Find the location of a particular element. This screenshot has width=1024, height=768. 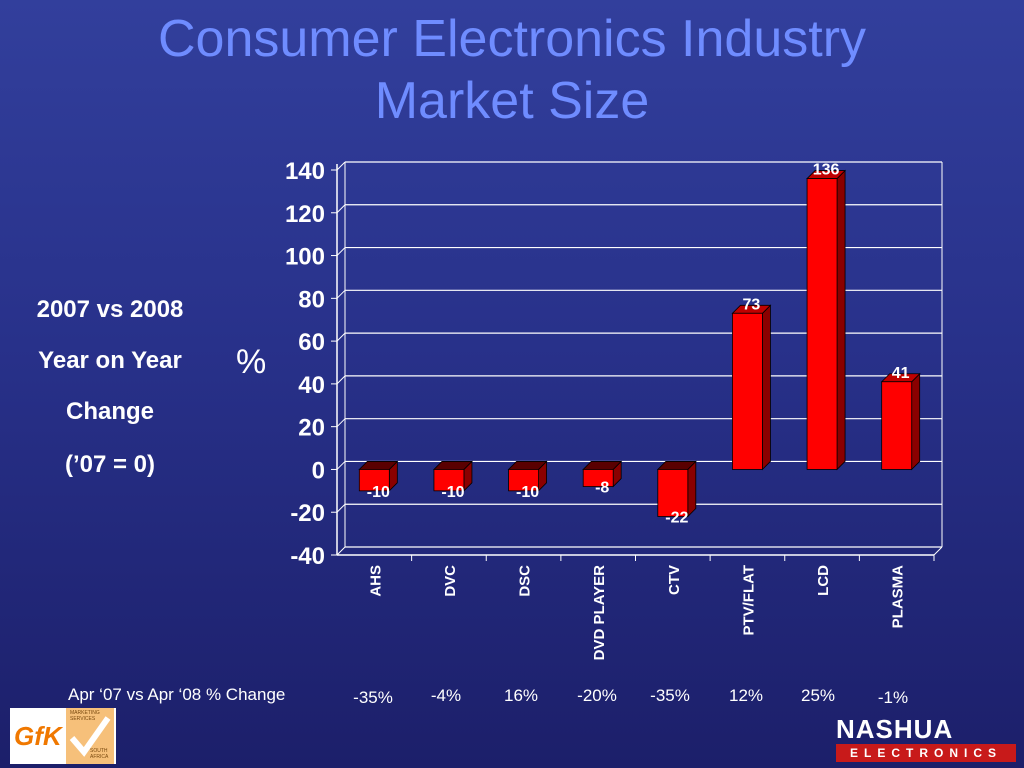

side-label-1: 2007 vs 2008 is located at coordinates (110, 309).